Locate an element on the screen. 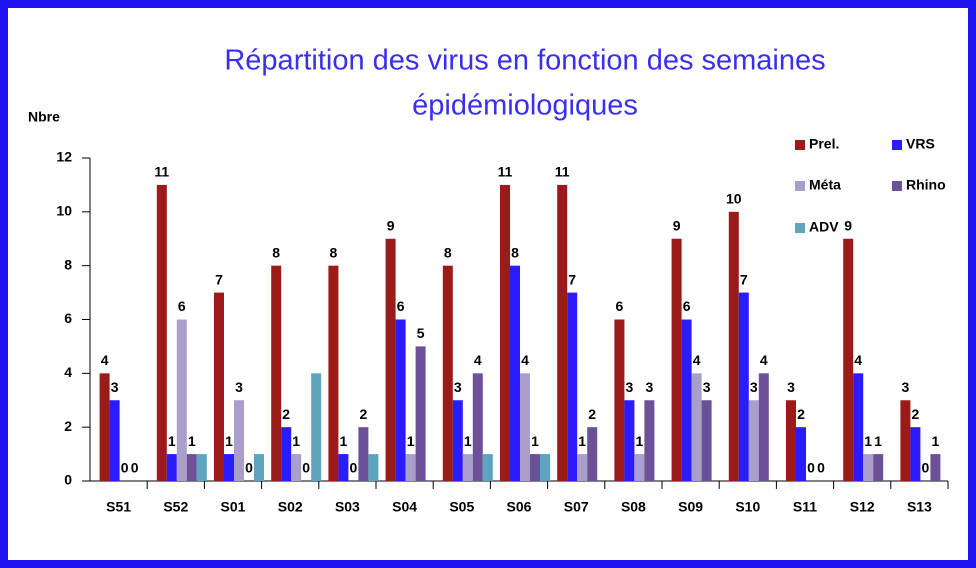 This screenshot has height=568, width=976. x-tick-label: S07 is located at coordinates (576, 507).